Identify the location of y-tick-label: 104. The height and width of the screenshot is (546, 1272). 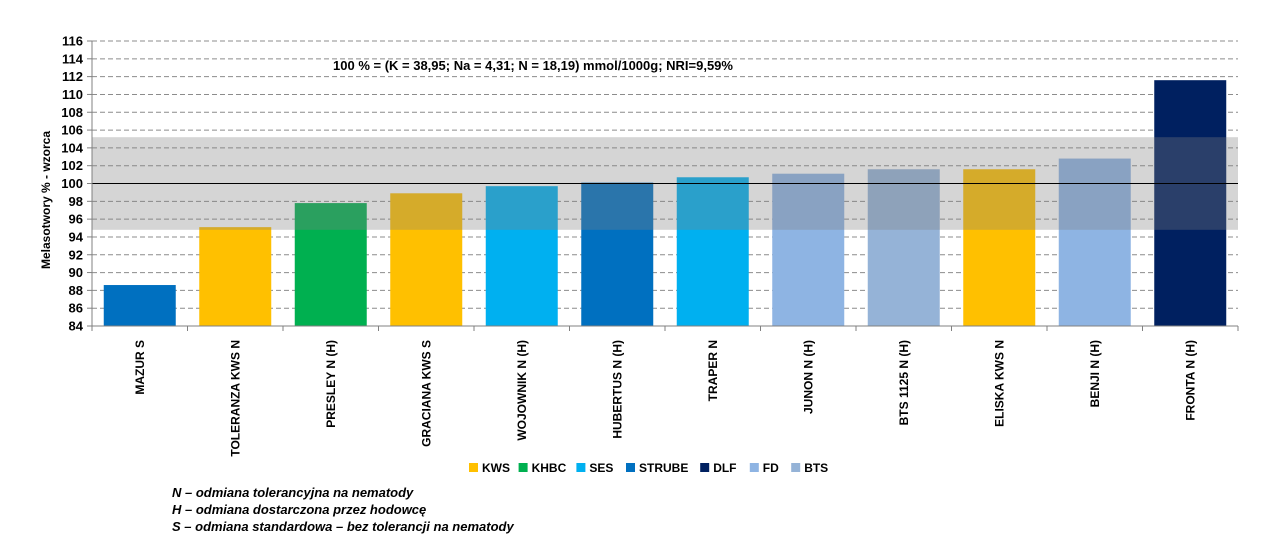
(72, 147).